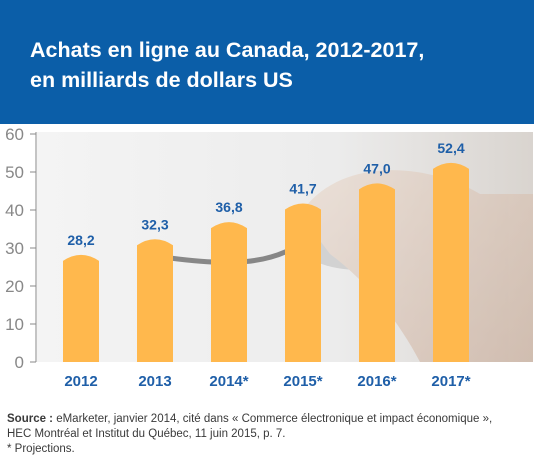  I want to click on y-tick-label: 60, so click(14, 134).